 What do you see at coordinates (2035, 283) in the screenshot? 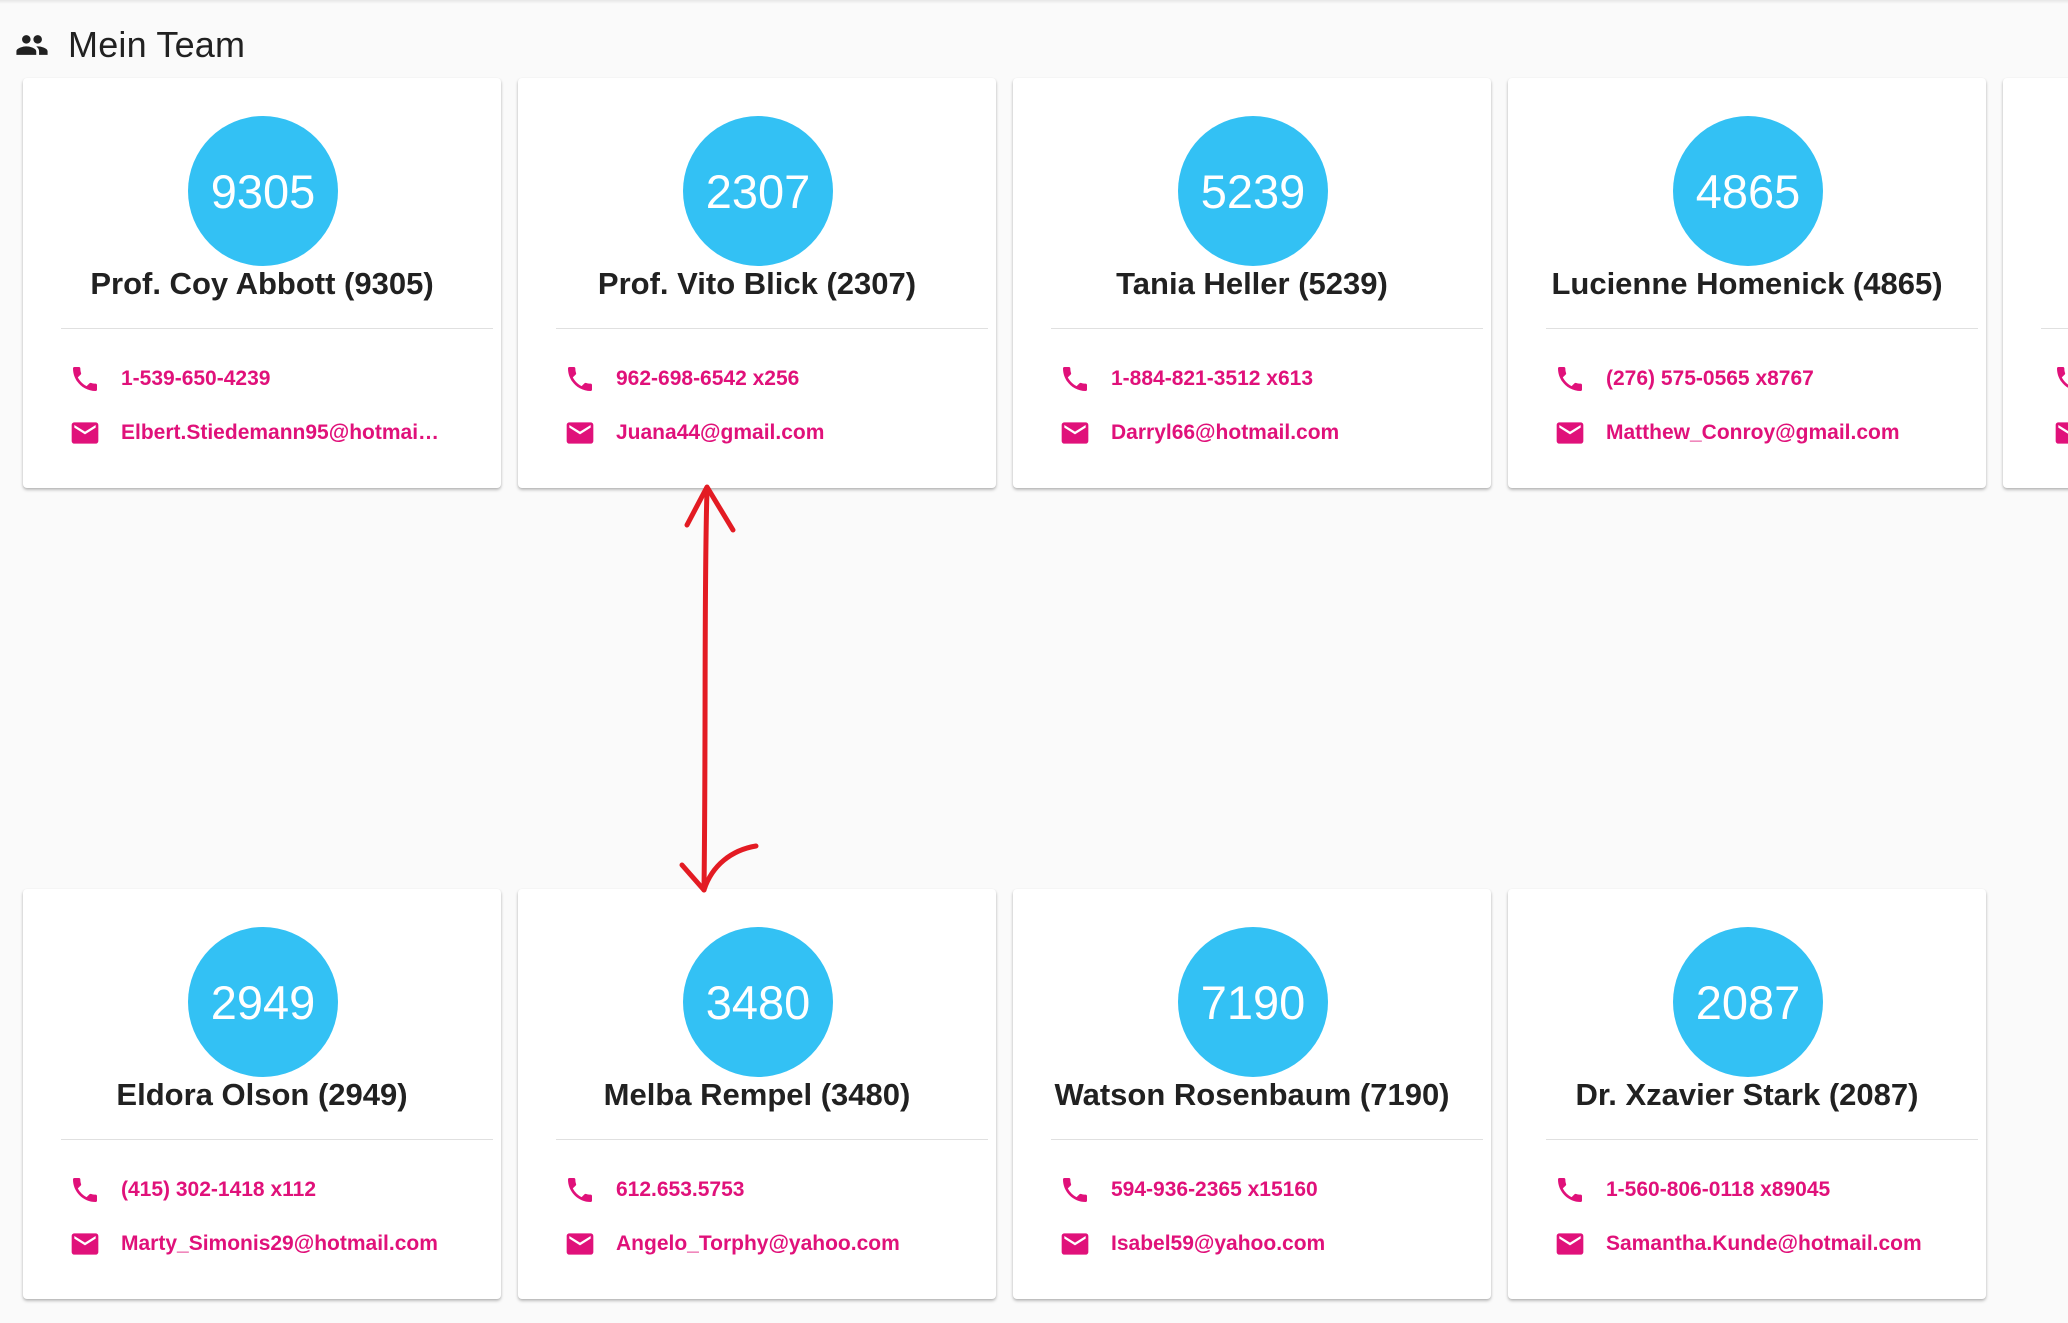
I see `member-card-partial` at bounding box center [2035, 283].